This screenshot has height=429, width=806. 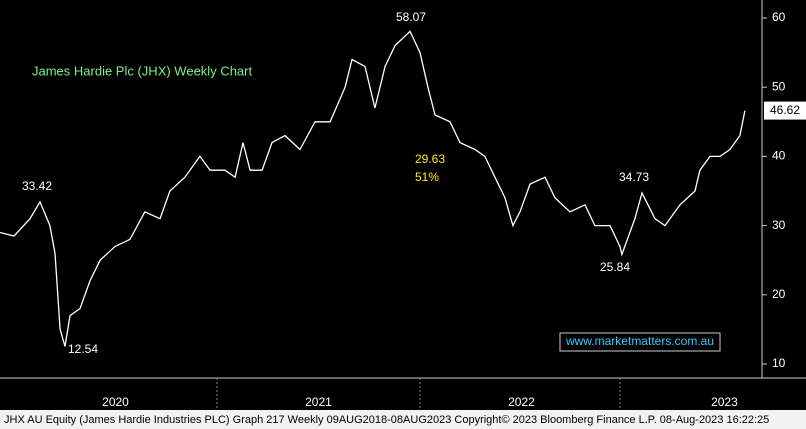 What do you see at coordinates (779, 156) in the screenshot?
I see `y-tick-label: 40` at bounding box center [779, 156].